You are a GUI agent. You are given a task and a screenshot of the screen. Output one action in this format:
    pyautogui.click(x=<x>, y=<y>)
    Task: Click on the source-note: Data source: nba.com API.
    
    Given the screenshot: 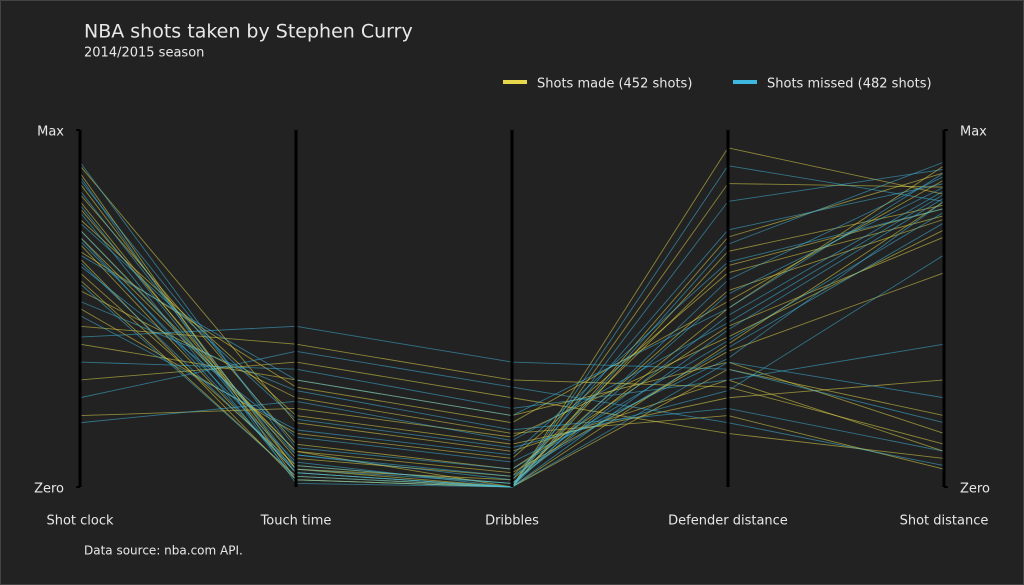 What is the action you would take?
    pyautogui.click(x=163, y=551)
    